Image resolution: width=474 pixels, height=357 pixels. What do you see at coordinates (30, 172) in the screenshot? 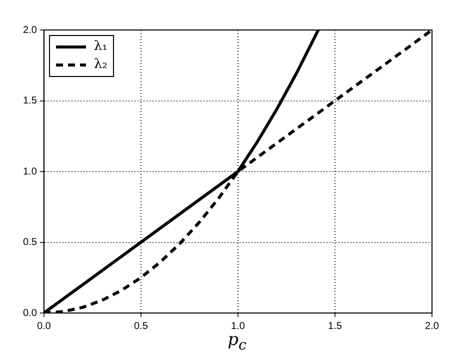
I see `y-tick-label: 1.0` at bounding box center [30, 172].